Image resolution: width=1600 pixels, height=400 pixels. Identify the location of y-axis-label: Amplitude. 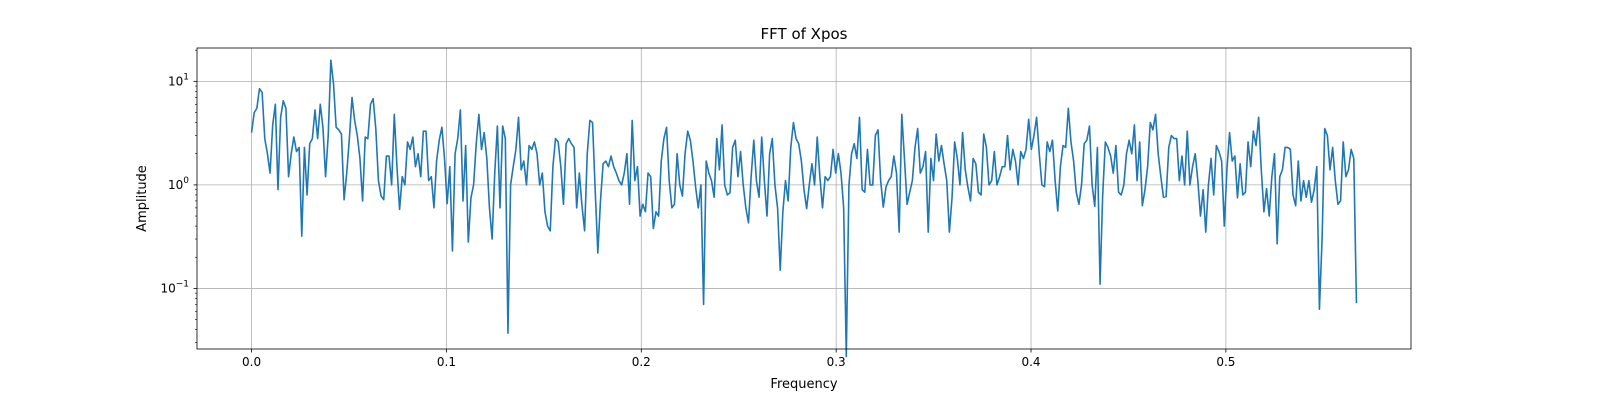
(142, 198).